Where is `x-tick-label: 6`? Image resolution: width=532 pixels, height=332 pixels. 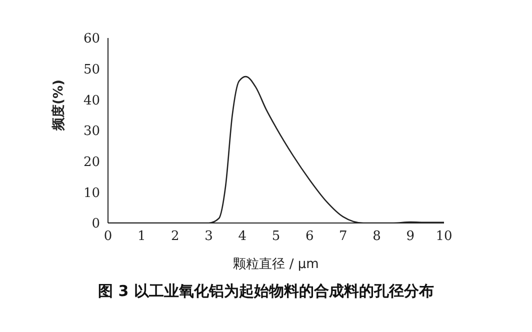
x-tick-label: 6 is located at coordinates (309, 236).